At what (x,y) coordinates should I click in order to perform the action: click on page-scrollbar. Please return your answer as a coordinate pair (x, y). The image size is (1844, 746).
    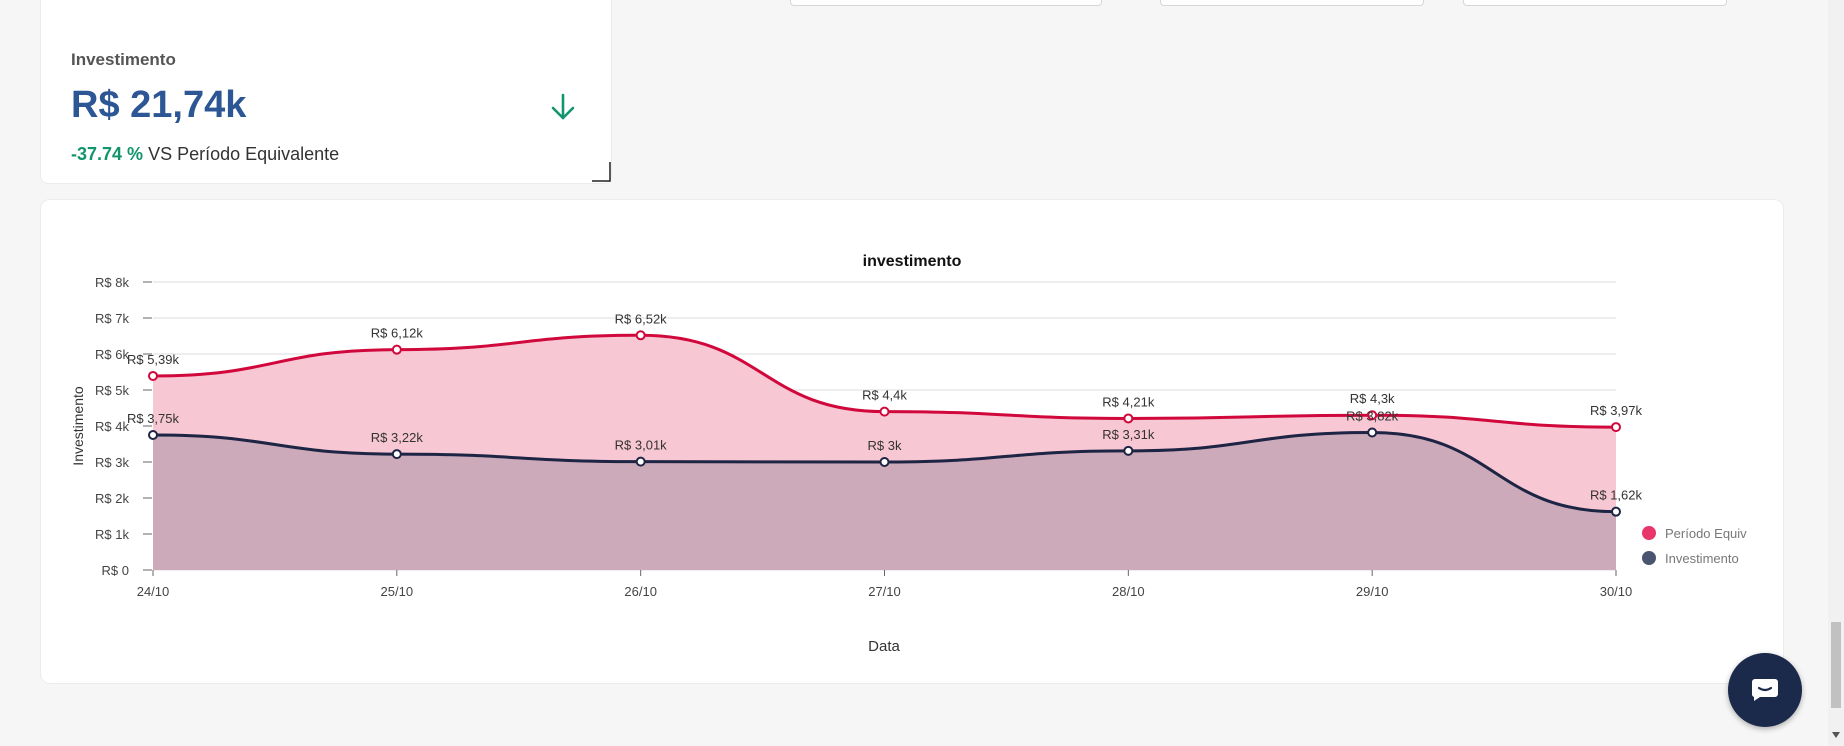
    Looking at the image, I should click on (1836, 373).